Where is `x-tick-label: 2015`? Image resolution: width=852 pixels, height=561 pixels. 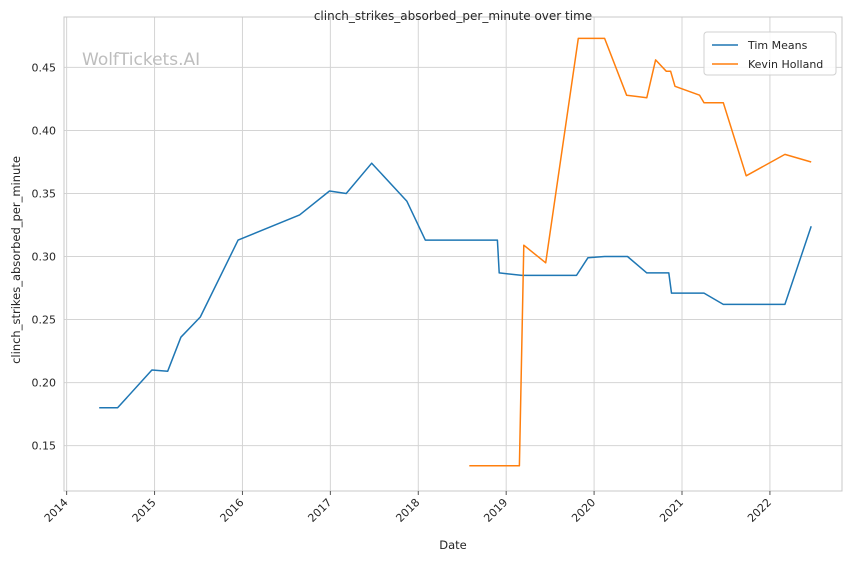 x-tick-label: 2015 is located at coordinates (144, 510).